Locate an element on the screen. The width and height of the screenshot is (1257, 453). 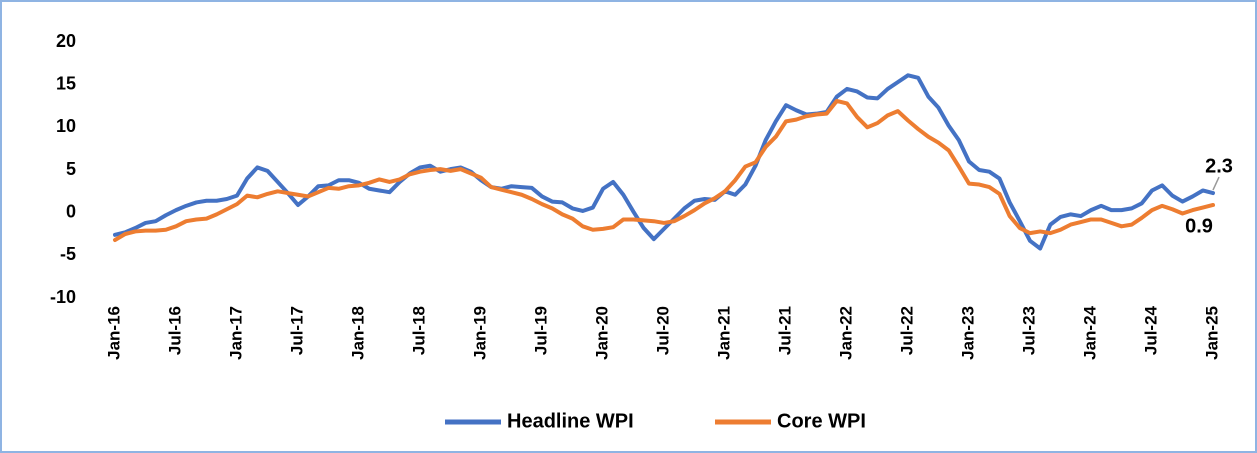
x-tick-label: Jan-23 is located at coordinates (967, 333).